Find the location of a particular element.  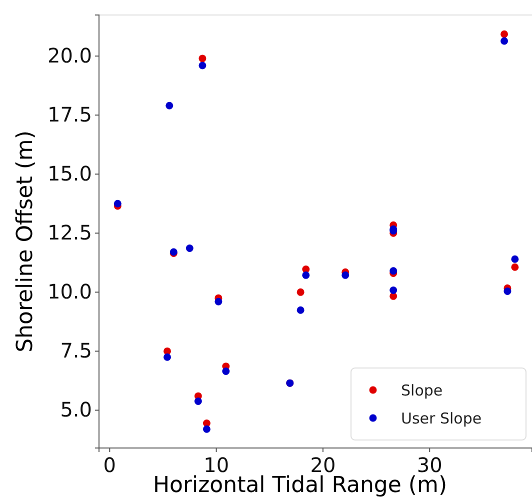

y-tick-label: 7.5 is located at coordinates (76, 350).